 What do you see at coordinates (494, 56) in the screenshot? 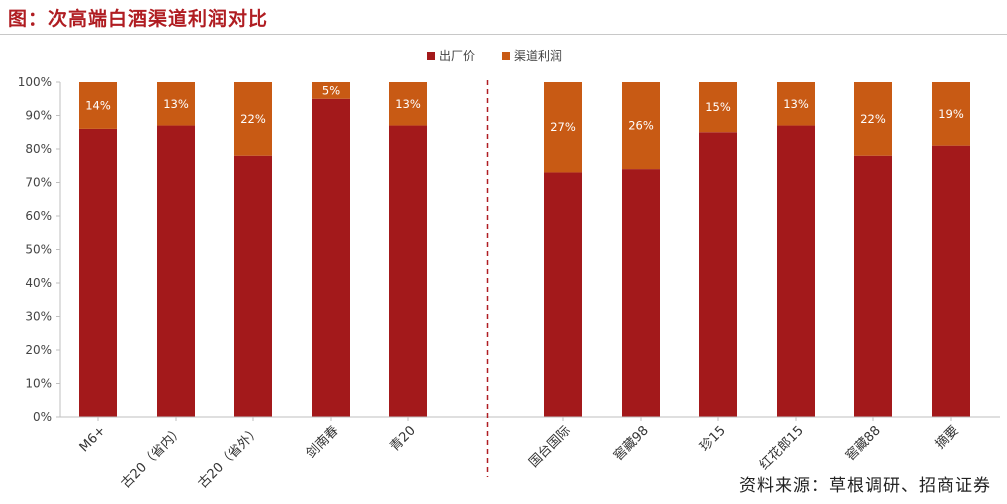
I see `legend: 出厂价 渠道利润` at bounding box center [494, 56].